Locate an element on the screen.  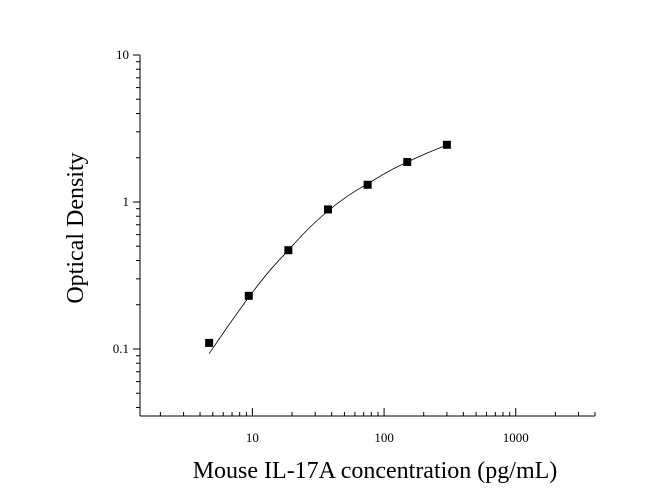
y-tick-label: 10 is located at coordinates (122, 54).